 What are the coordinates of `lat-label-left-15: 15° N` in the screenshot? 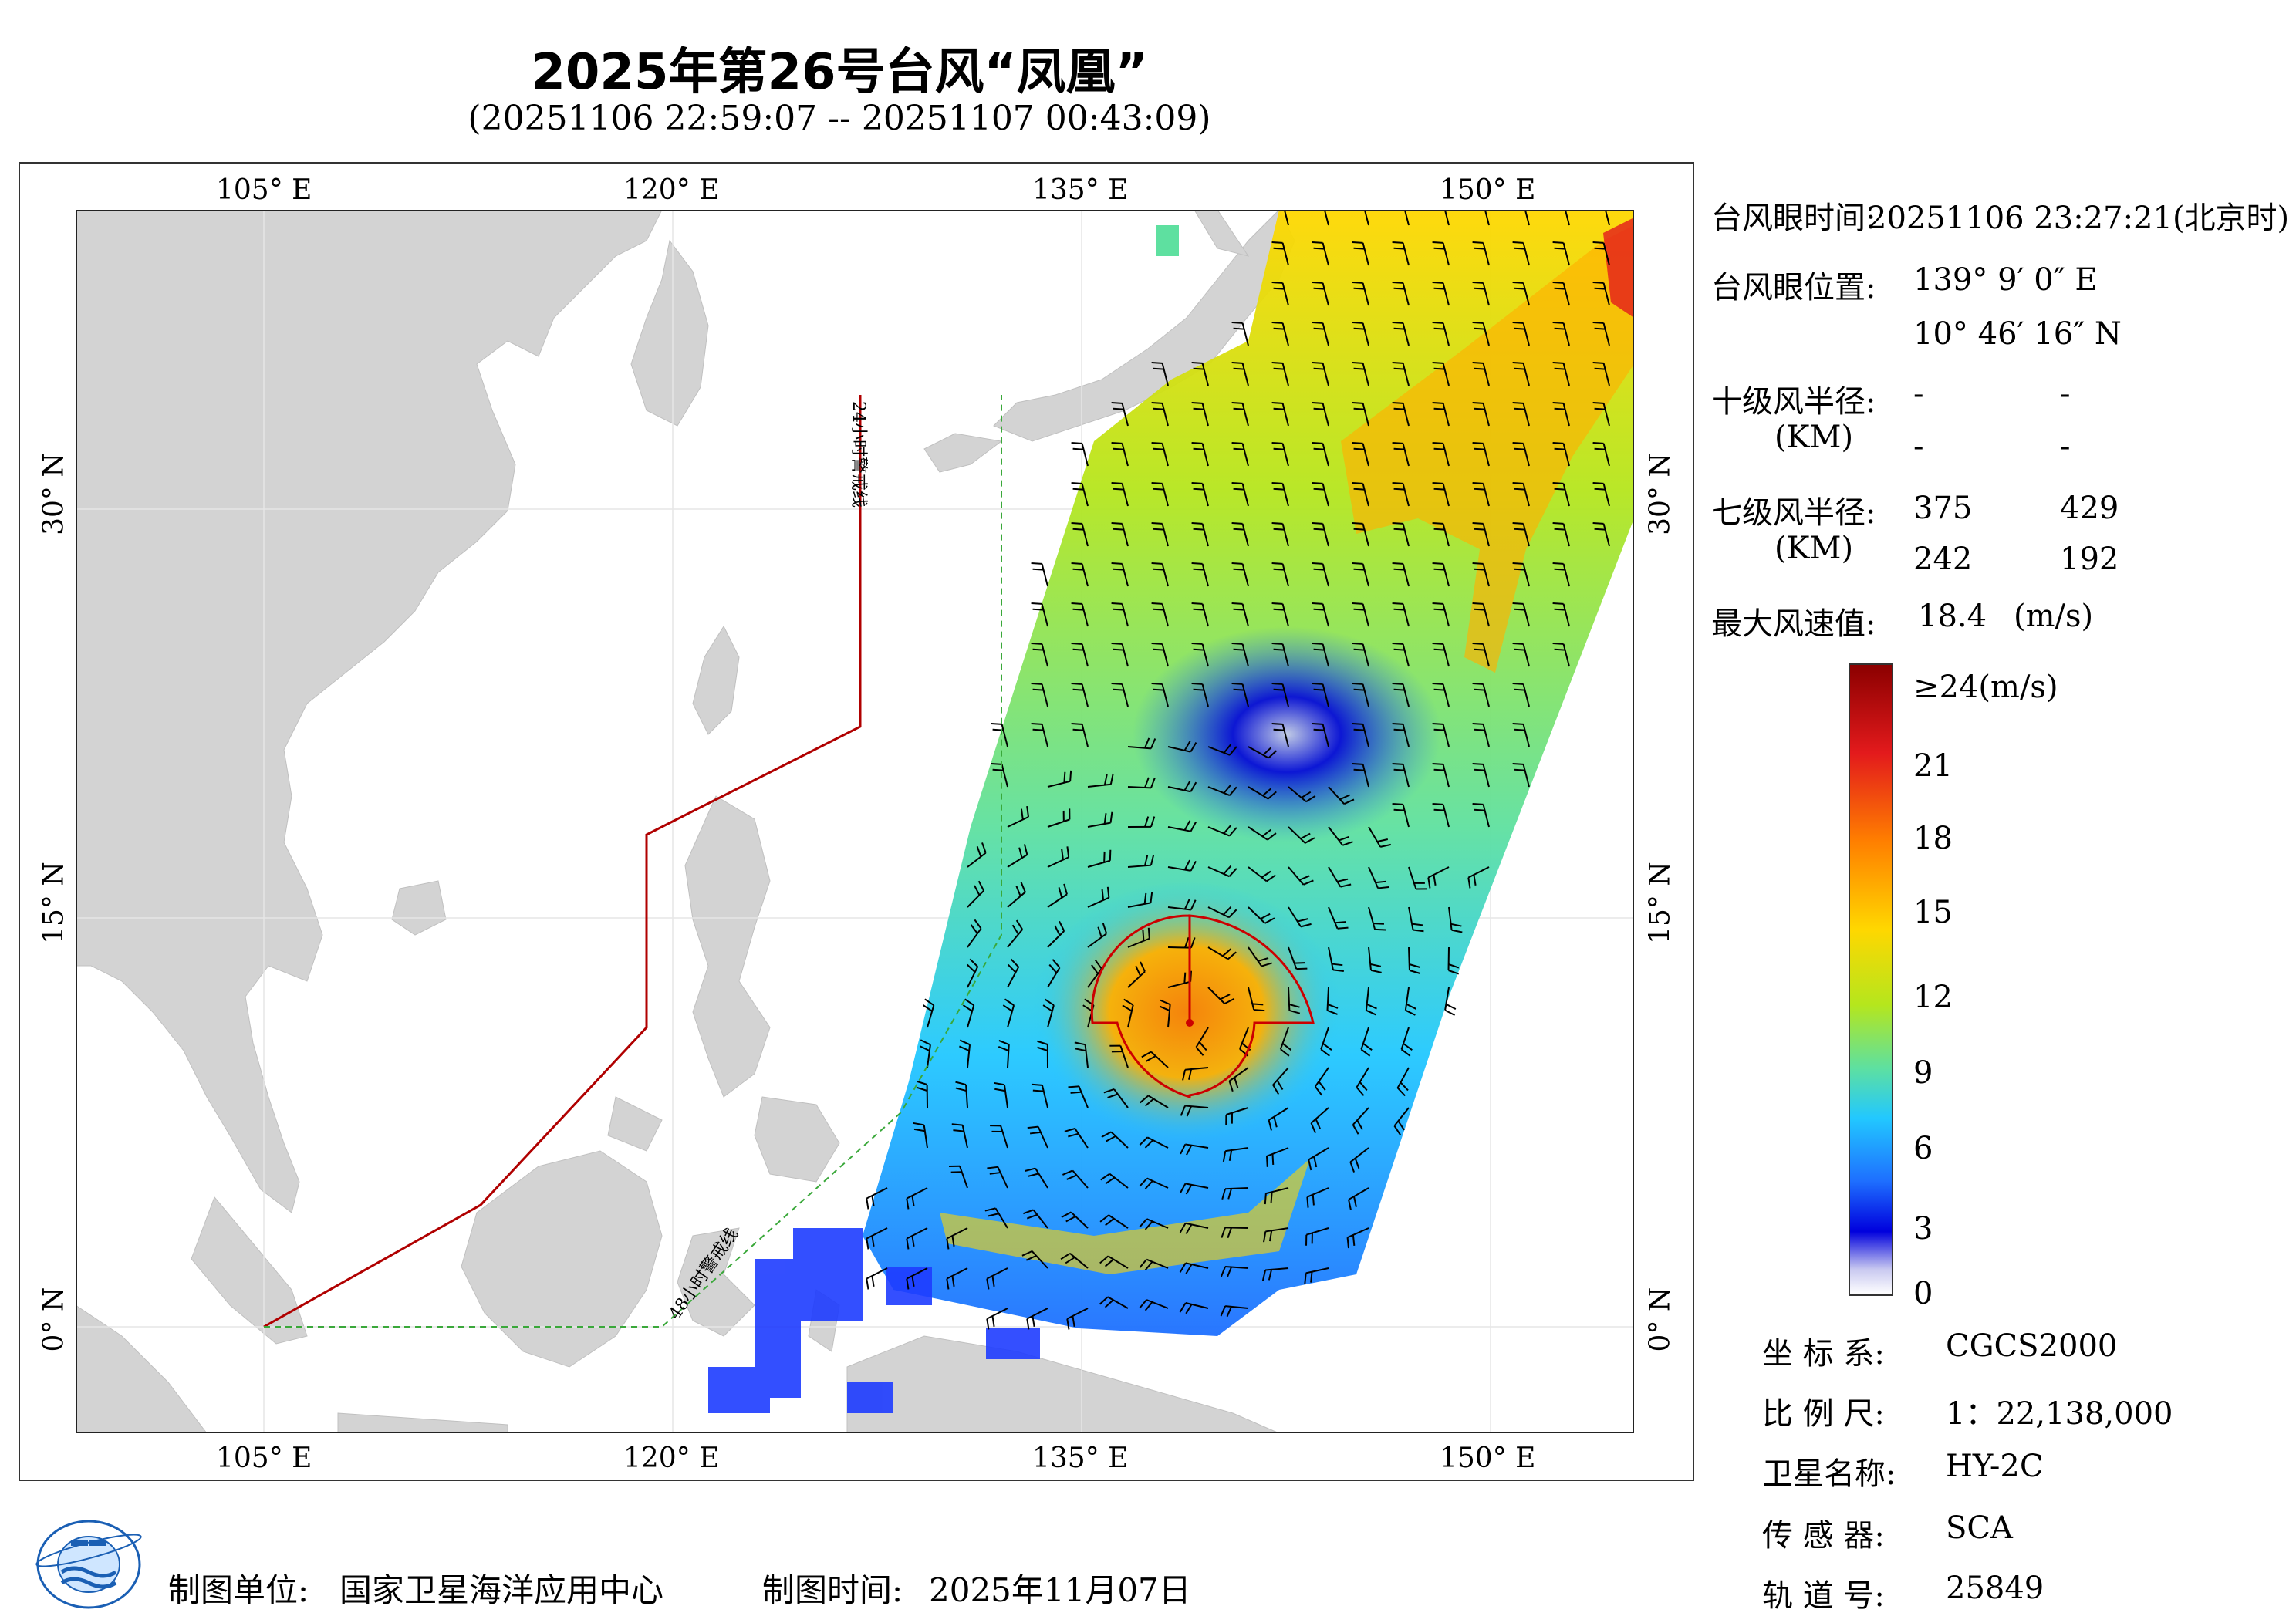 It's located at (54, 903).